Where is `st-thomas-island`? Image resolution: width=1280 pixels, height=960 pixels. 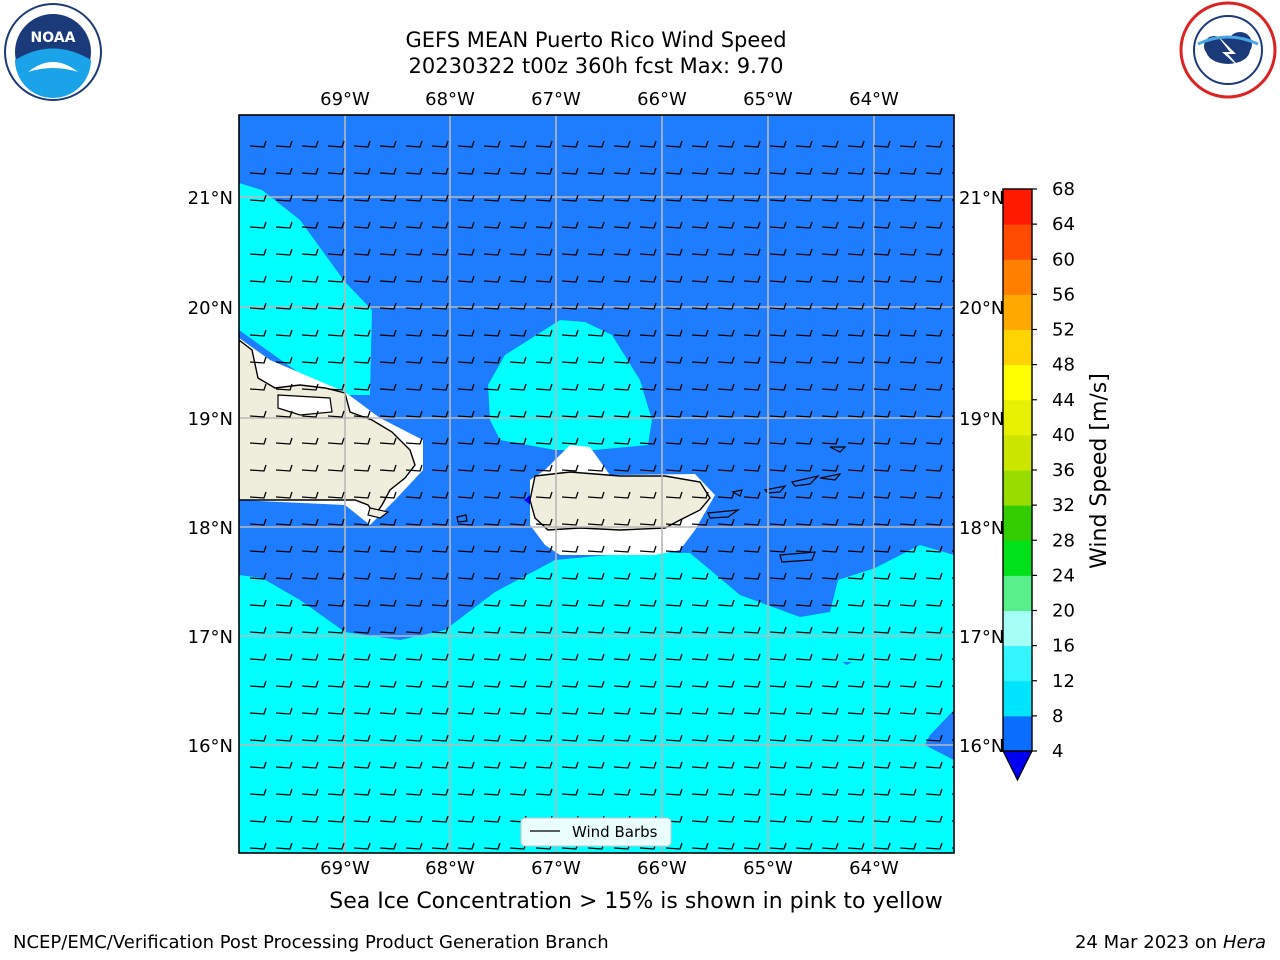 st-thomas-island is located at coordinates (775, 489).